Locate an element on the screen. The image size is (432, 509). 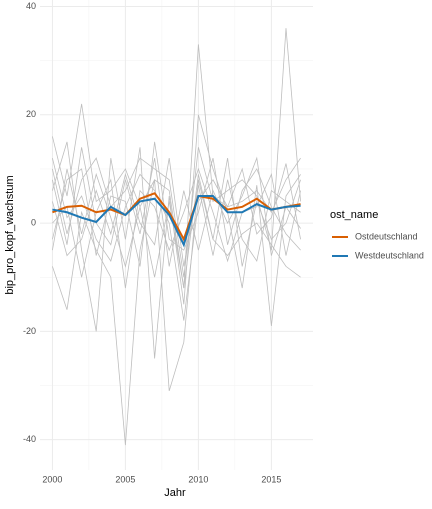
y-tick-label: 0 is located at coordinates (33, 222).